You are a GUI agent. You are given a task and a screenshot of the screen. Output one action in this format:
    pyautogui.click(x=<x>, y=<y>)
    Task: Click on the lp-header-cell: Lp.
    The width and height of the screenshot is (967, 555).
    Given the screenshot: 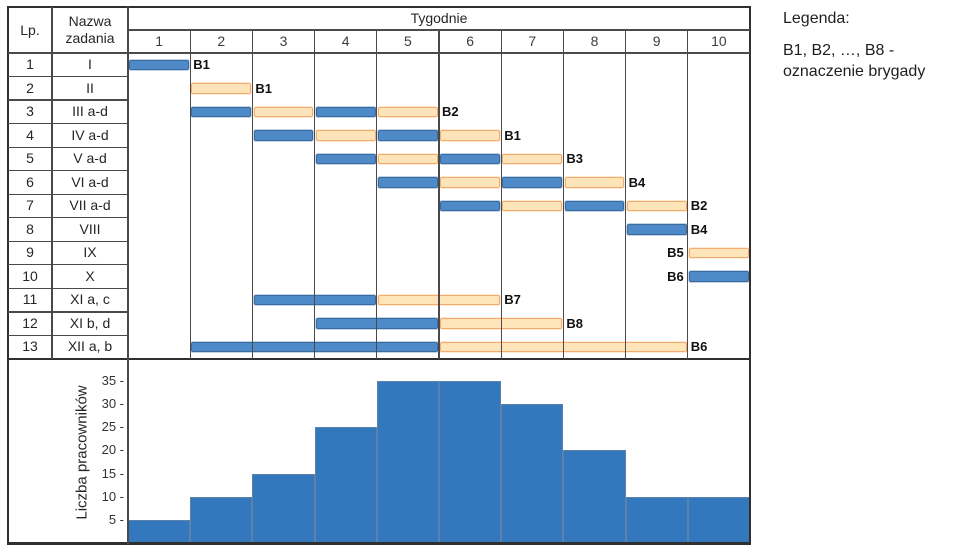 What is the action you would take?
    pyautogui.click(x=30, y=29)
    